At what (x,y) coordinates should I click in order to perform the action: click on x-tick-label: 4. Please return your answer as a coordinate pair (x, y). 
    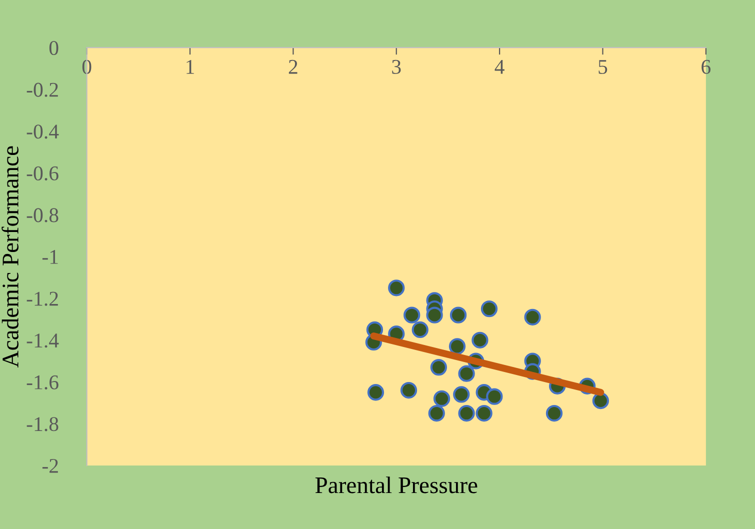
    Looking at the image, I should click on (499, 67).